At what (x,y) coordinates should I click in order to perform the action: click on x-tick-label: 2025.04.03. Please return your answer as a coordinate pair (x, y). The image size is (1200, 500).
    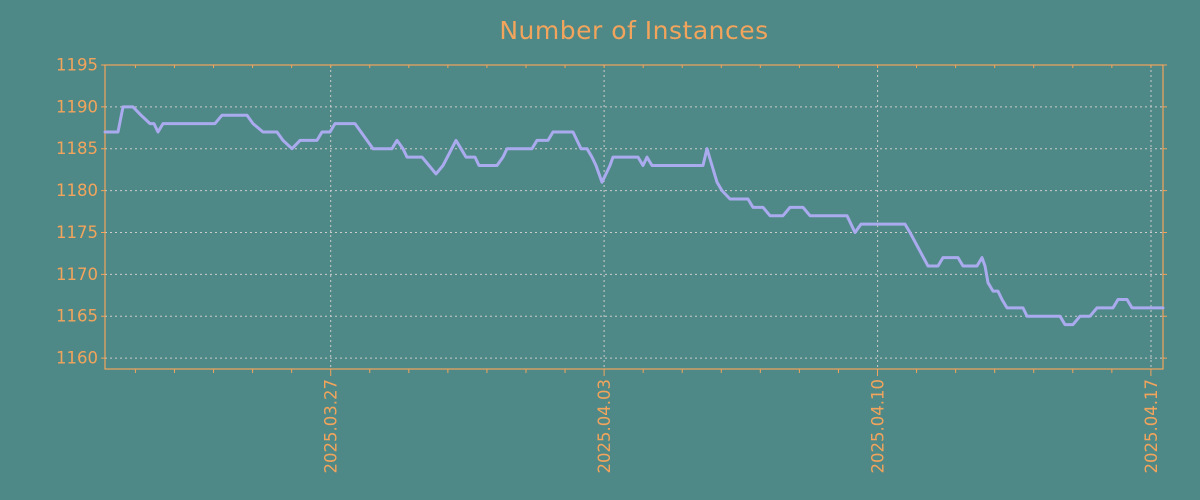
    Looking at the image, I should click on (604, 426).